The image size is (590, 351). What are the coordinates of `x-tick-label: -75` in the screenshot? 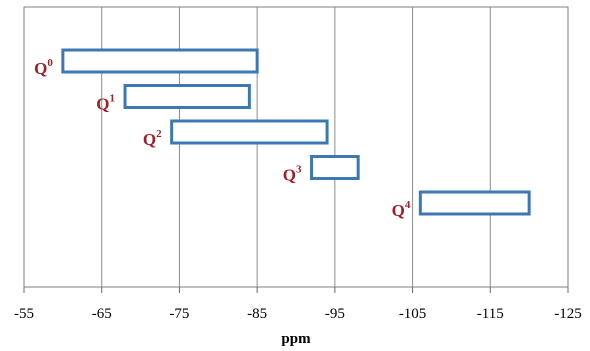 It's located at (179, 314).